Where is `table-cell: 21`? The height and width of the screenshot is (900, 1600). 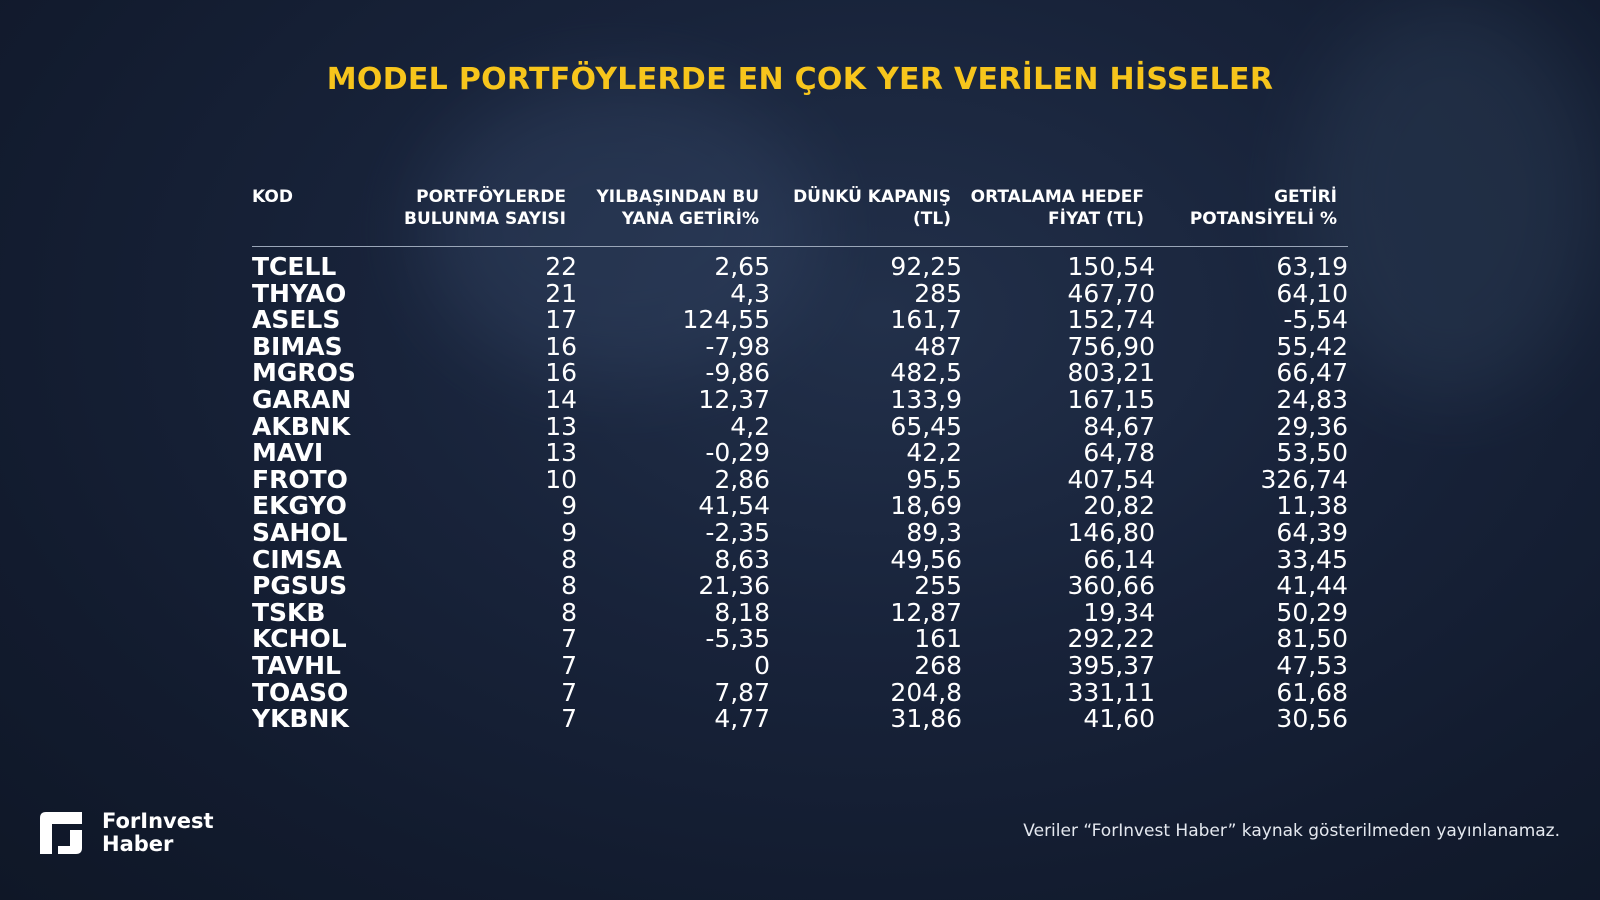 table-cell: 21 is located at coordinates (561, 293).